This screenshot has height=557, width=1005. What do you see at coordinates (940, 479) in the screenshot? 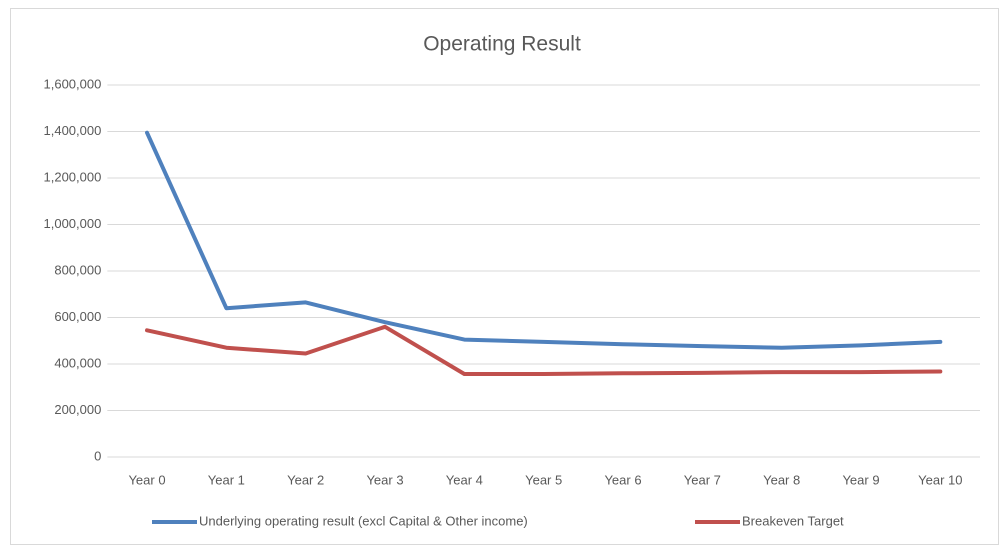
I see `x-tick-label: Year 10` at bounding box center [940, 479].